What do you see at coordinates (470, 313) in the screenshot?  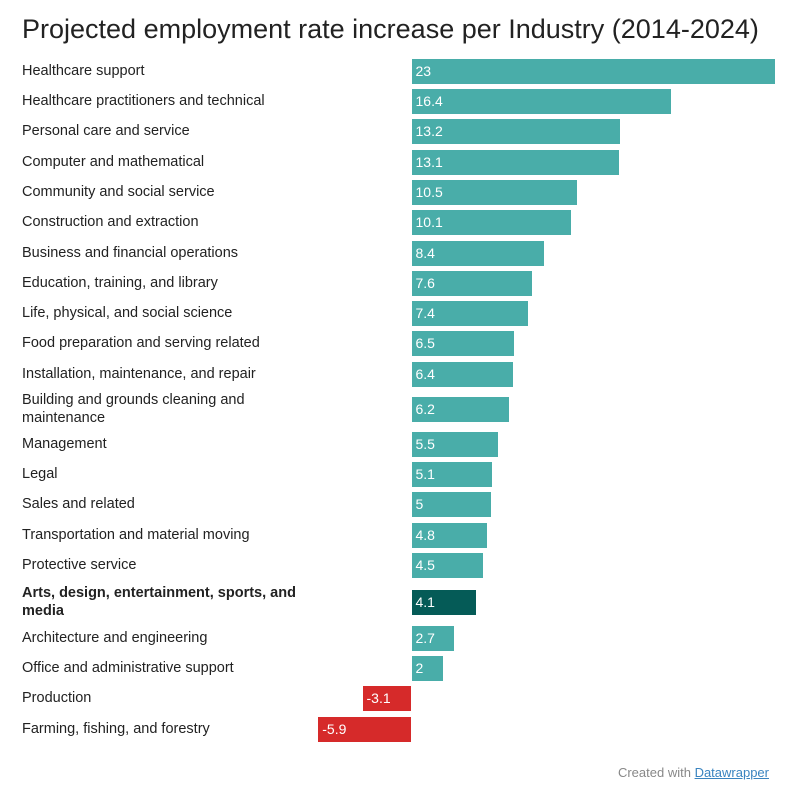 I see `bar-life-physical-and-social-science` at bounding box center [470, 313].